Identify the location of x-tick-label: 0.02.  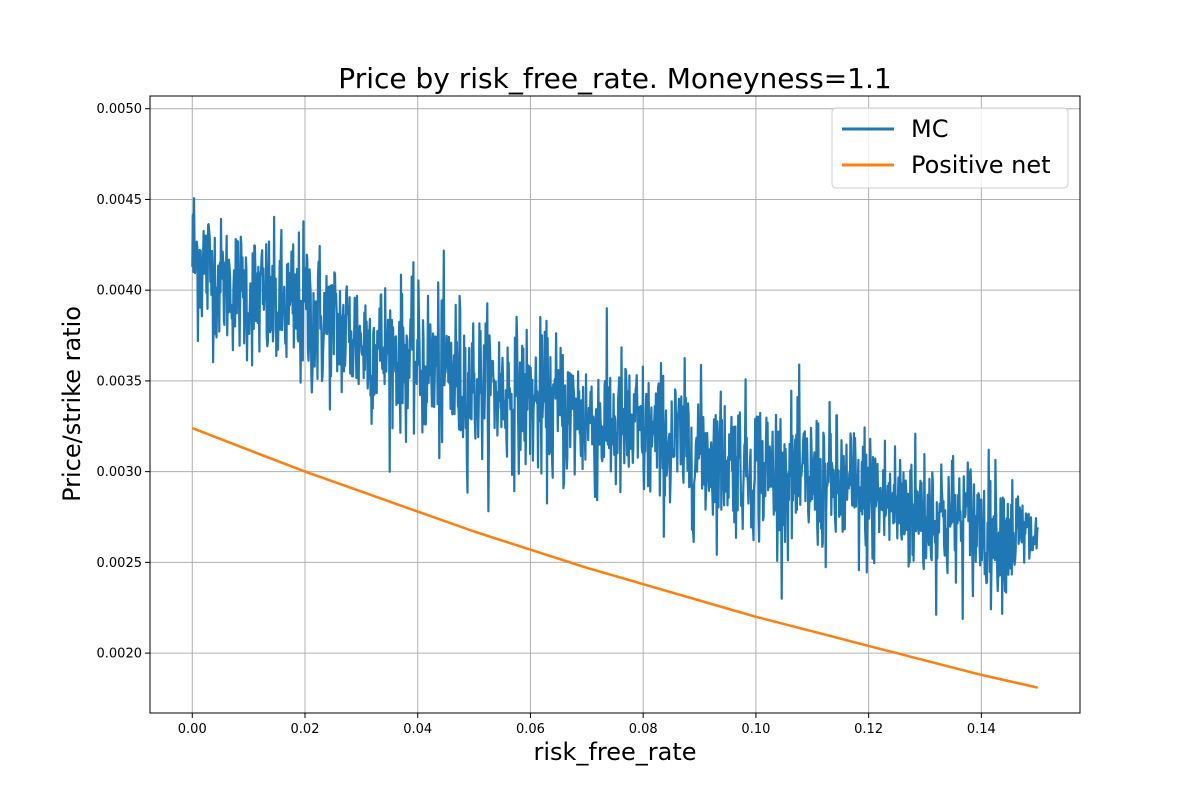
(305, 729).